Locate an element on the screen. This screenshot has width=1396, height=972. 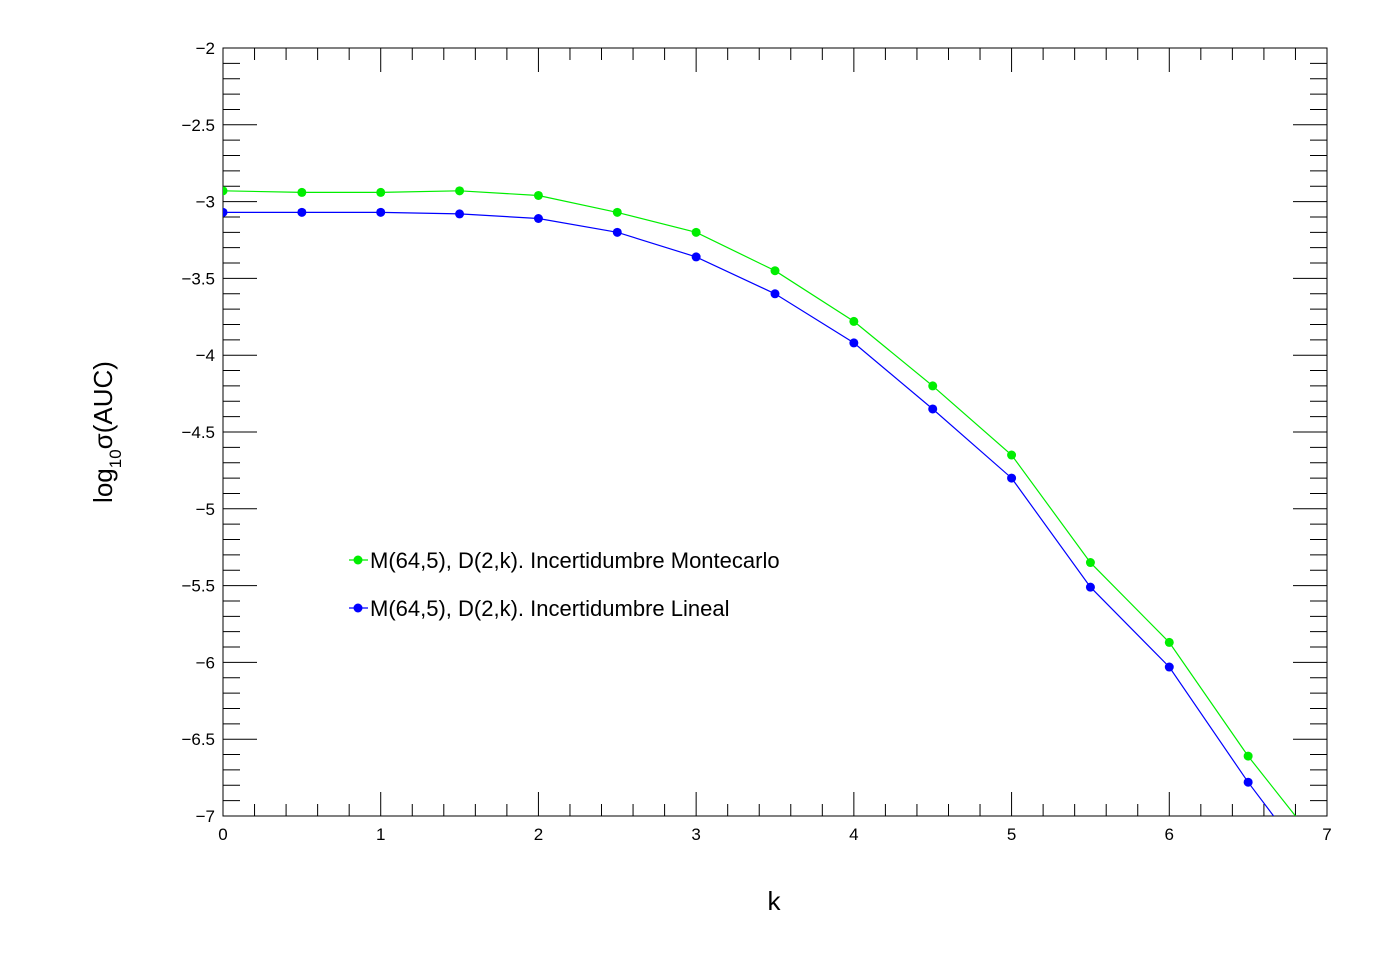
y-tick-label: −4.5 is located at coordinates (198, 432).